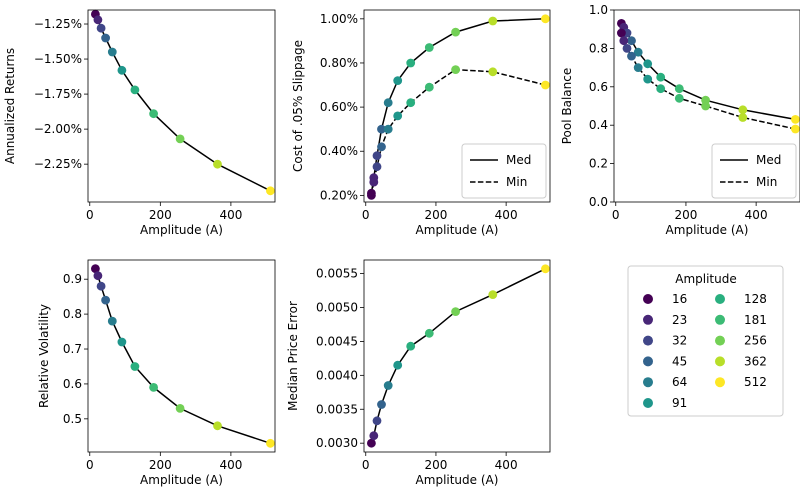 This screenshot has height=500, width=800. Describe the element at coordinates (337, 409) in the screenshot. I see `y-tick-label: 0.0035` at that location.